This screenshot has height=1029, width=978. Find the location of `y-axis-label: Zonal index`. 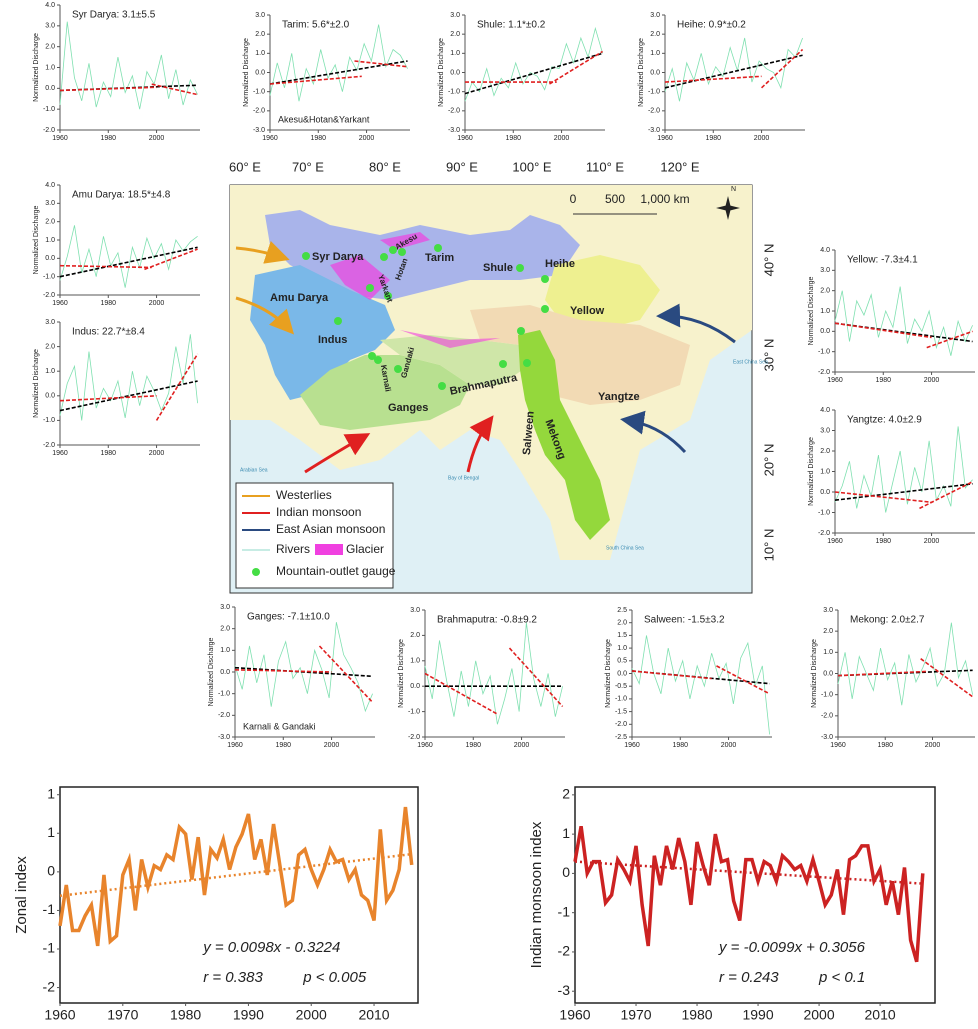

y-axis-label: Zonal index is located at coordinates (21, 895).